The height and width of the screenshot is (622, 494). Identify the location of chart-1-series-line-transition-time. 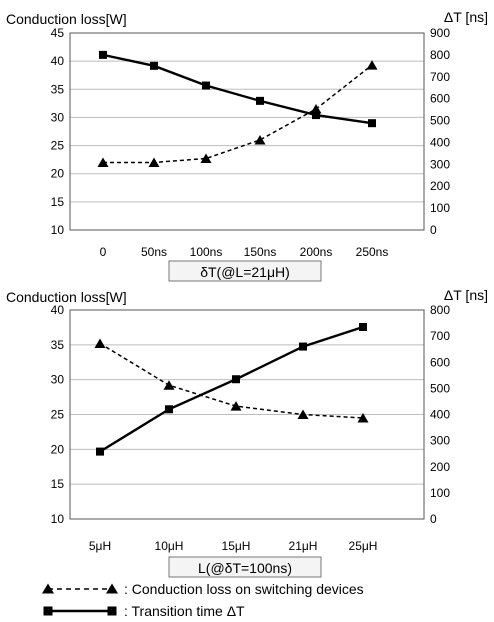
(237, 89).